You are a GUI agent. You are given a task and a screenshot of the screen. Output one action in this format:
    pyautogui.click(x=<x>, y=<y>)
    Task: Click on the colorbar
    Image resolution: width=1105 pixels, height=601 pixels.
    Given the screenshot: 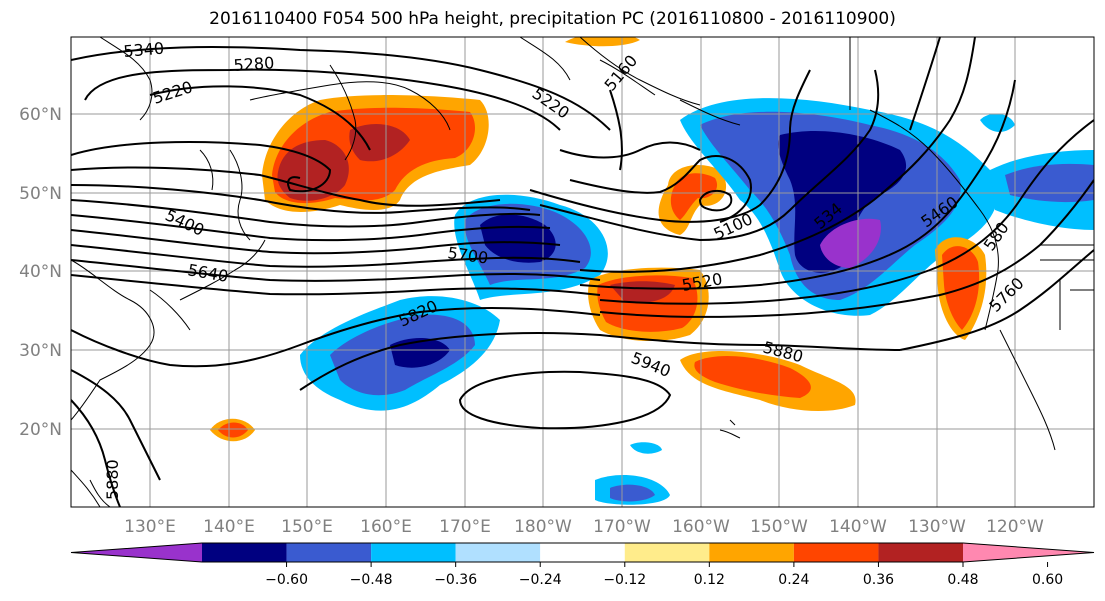 What is the action you would take?
    pyautogui.click(x=582, y=552)
    